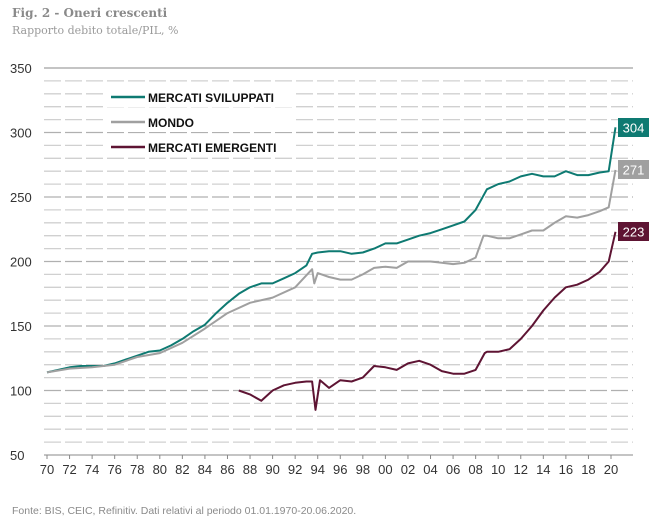 This screenshot has height=522, width=662. I want to click on y-tick-label: 100, so click(21, 391).